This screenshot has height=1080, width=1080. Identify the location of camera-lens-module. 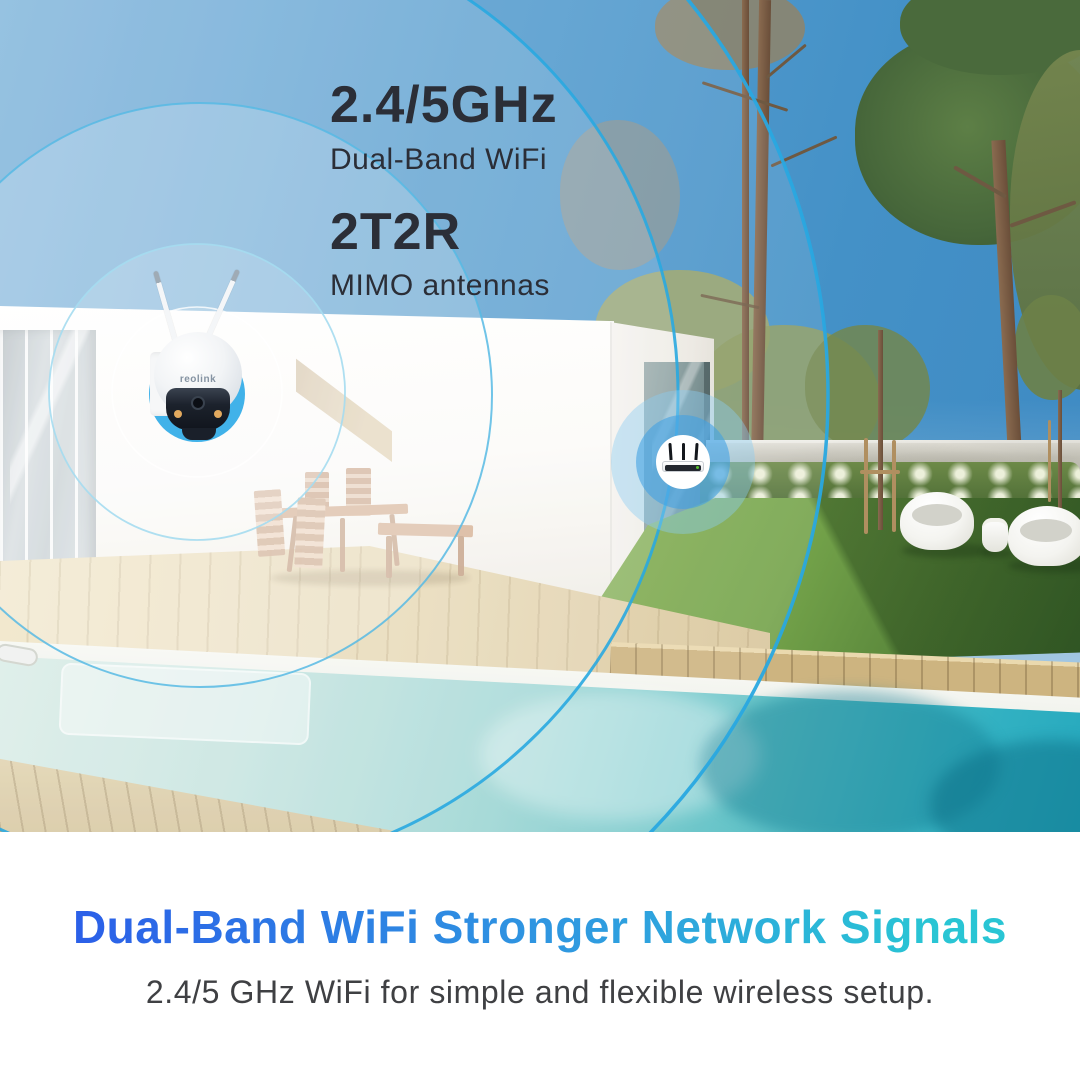
(198, 409).